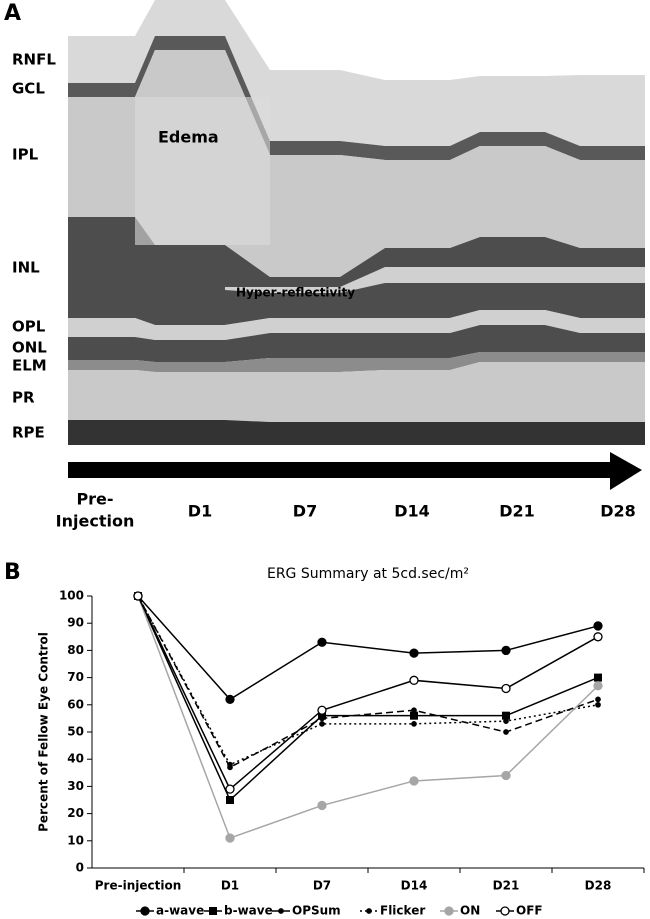 This screenshot has width=650, height=919. I want to click on timepoint-label: D14, so click(412, 511).